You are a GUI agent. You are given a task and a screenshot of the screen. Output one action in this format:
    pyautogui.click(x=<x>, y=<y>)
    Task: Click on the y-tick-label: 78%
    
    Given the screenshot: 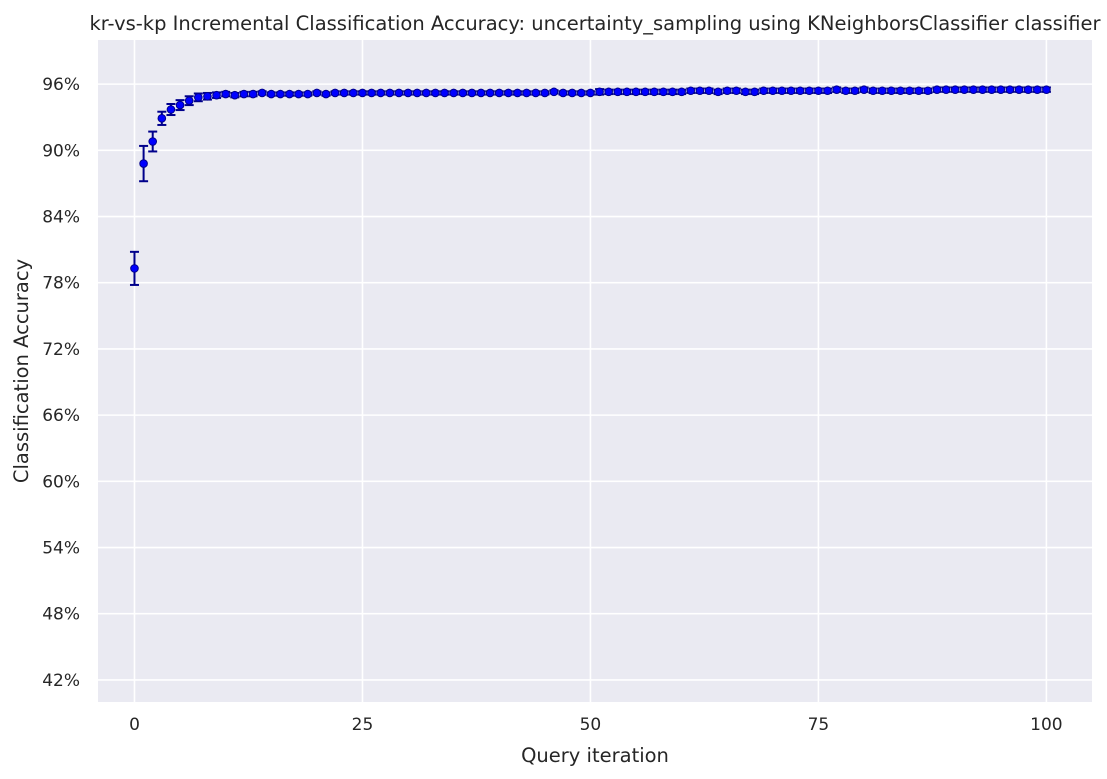 What is the action you would take?
    pyautogui.click(x=61, y=284)
    